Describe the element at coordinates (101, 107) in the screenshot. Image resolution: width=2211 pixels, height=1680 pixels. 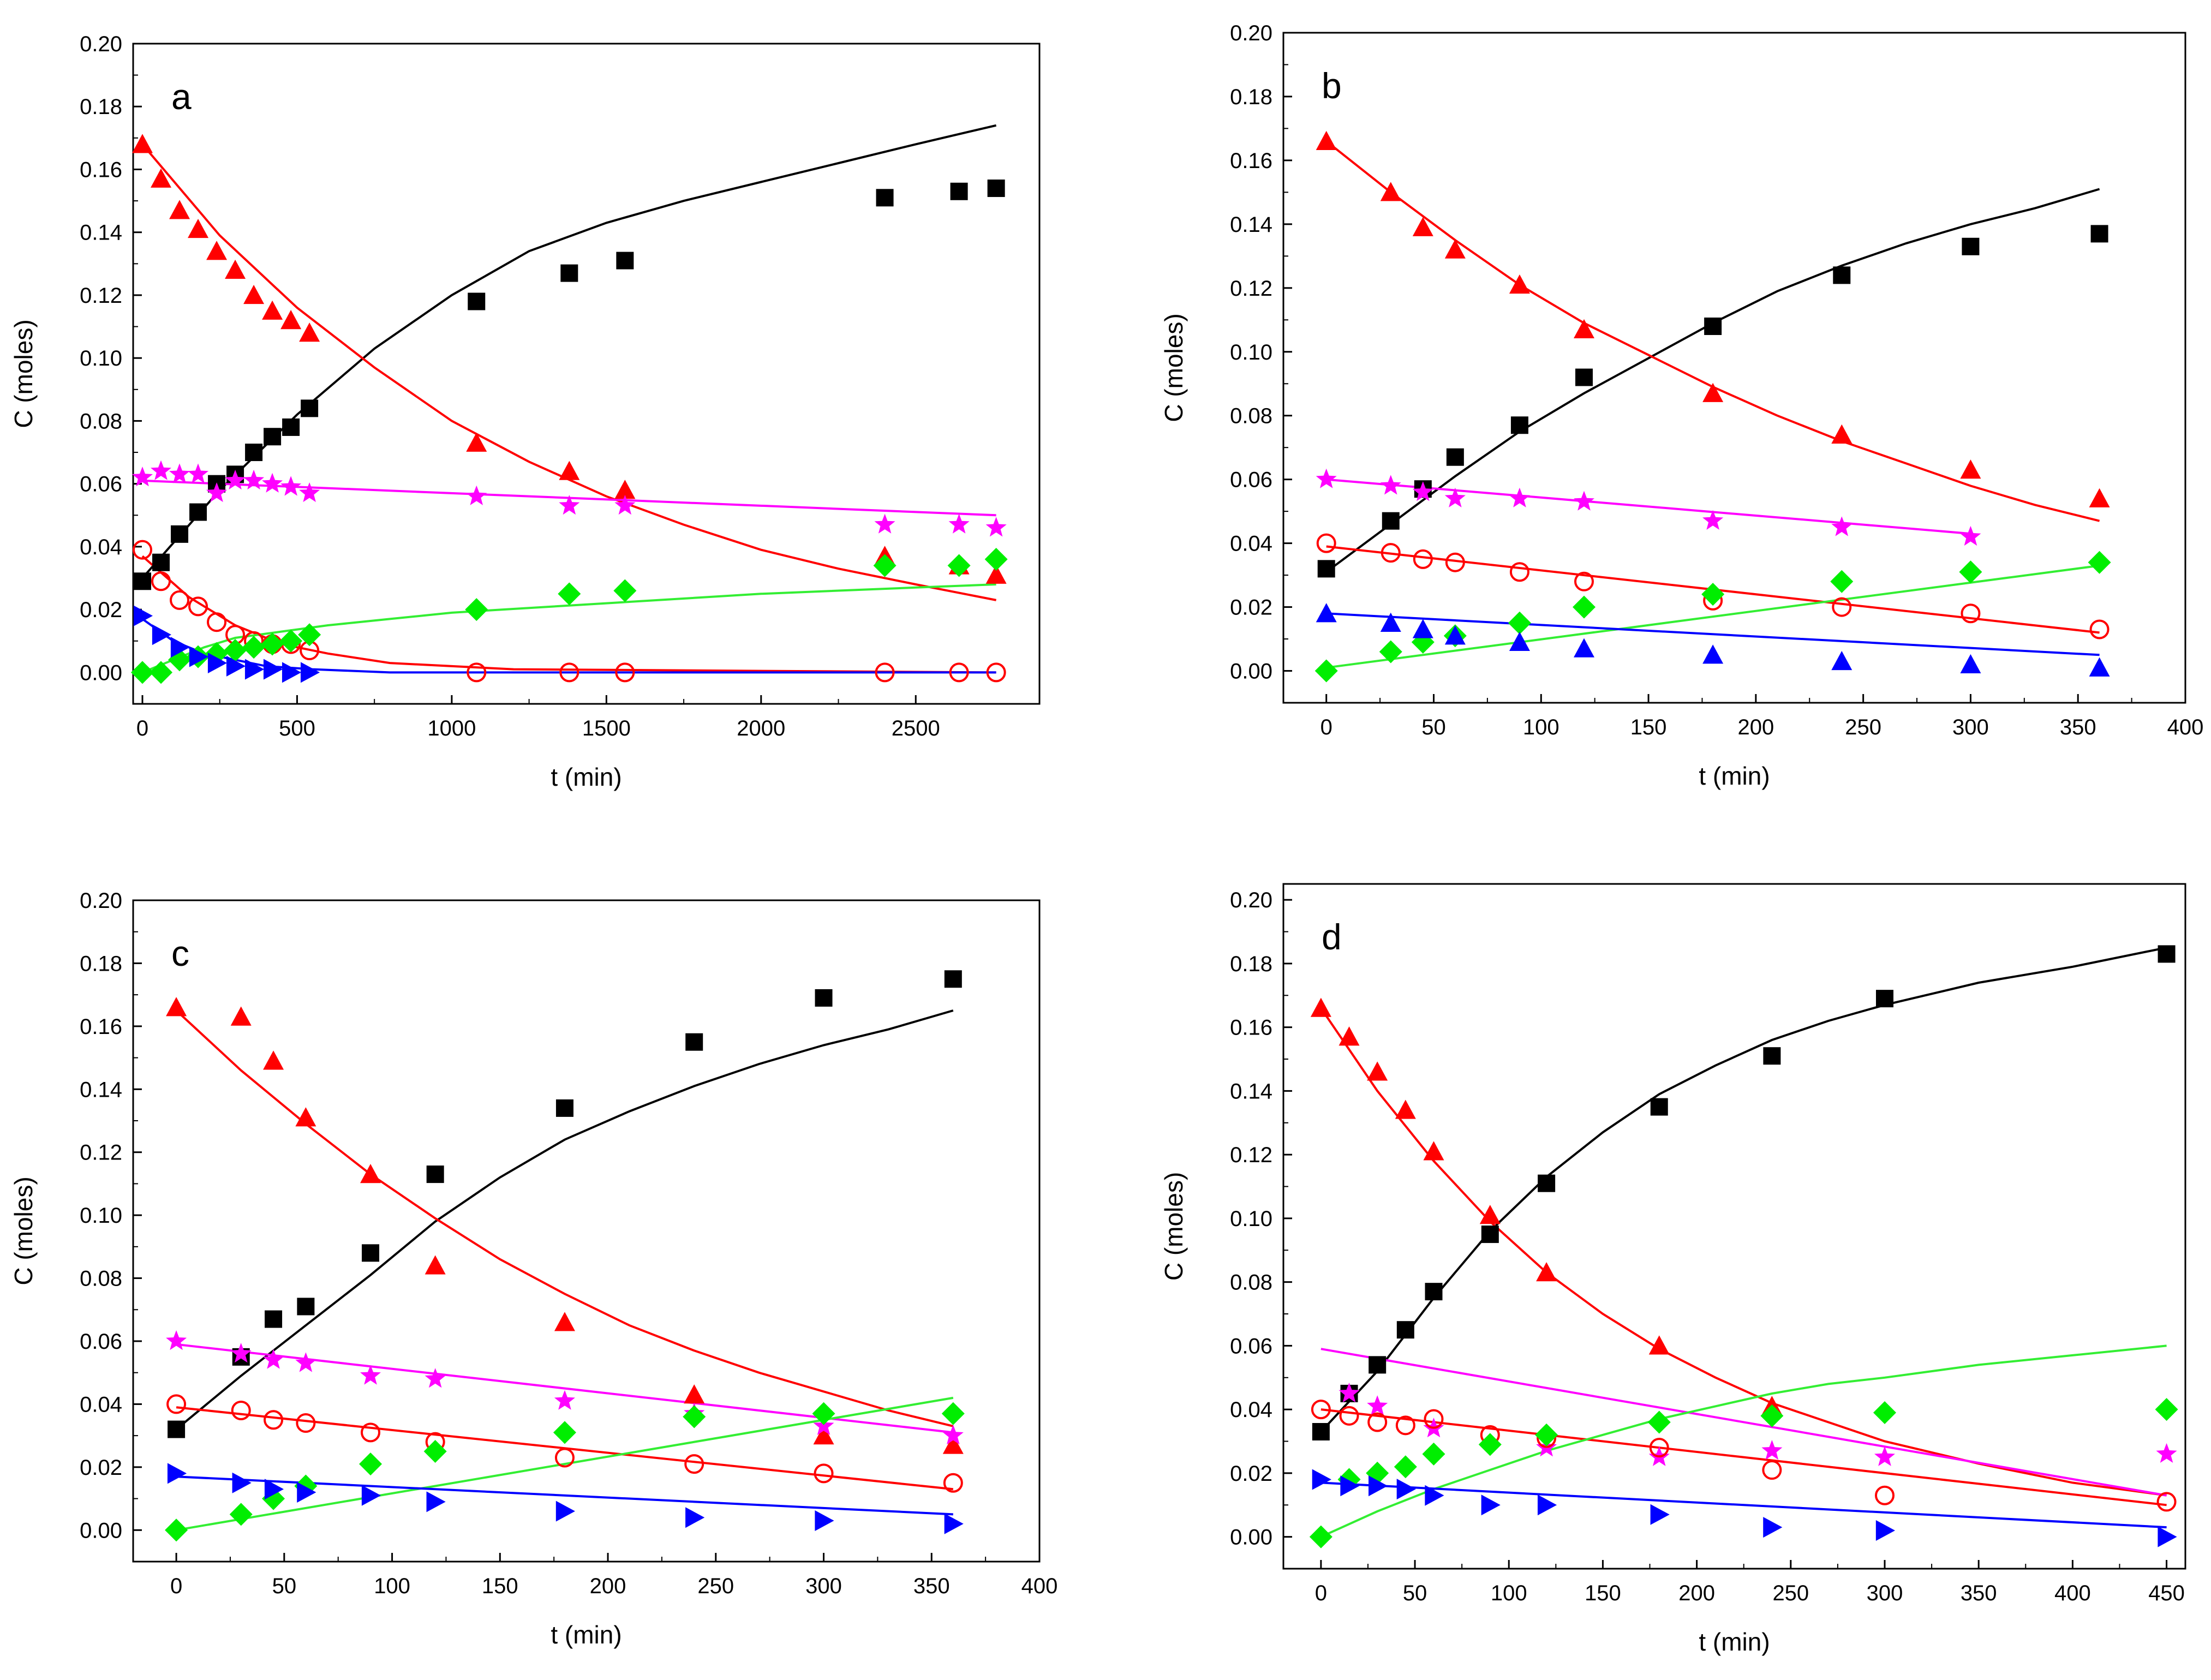
I see `y-tick-label: 0.18` at that location.